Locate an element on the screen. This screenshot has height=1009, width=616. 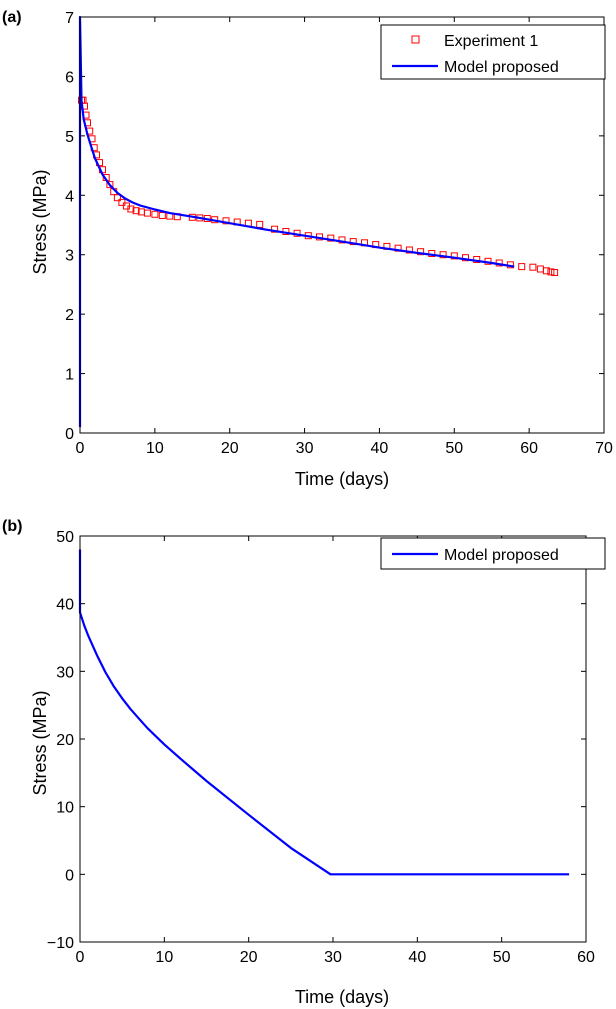
chart-b-panel-label: (b) is located at coordinates (12, 526).